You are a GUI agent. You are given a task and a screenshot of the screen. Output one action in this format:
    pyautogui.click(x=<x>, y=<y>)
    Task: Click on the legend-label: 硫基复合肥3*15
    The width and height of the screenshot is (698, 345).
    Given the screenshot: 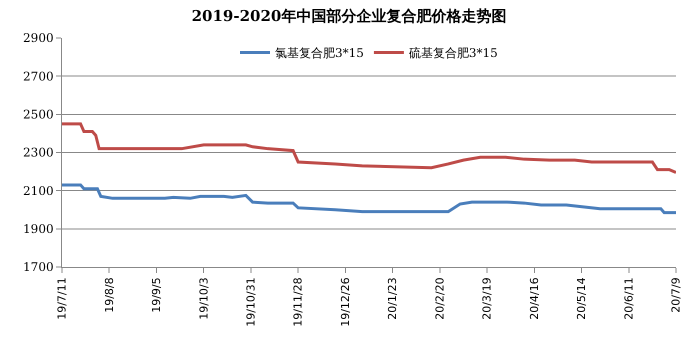 What is the action you would take?
    pyautogui.click(x=453, y=53)
    